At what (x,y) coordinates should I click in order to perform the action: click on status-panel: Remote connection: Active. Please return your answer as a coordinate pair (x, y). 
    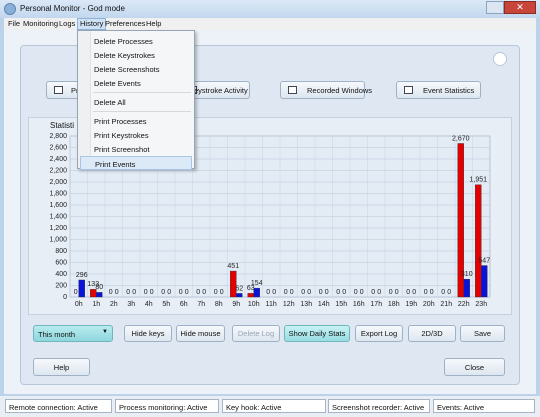
    Looking at the image, I should click on (58, 406).